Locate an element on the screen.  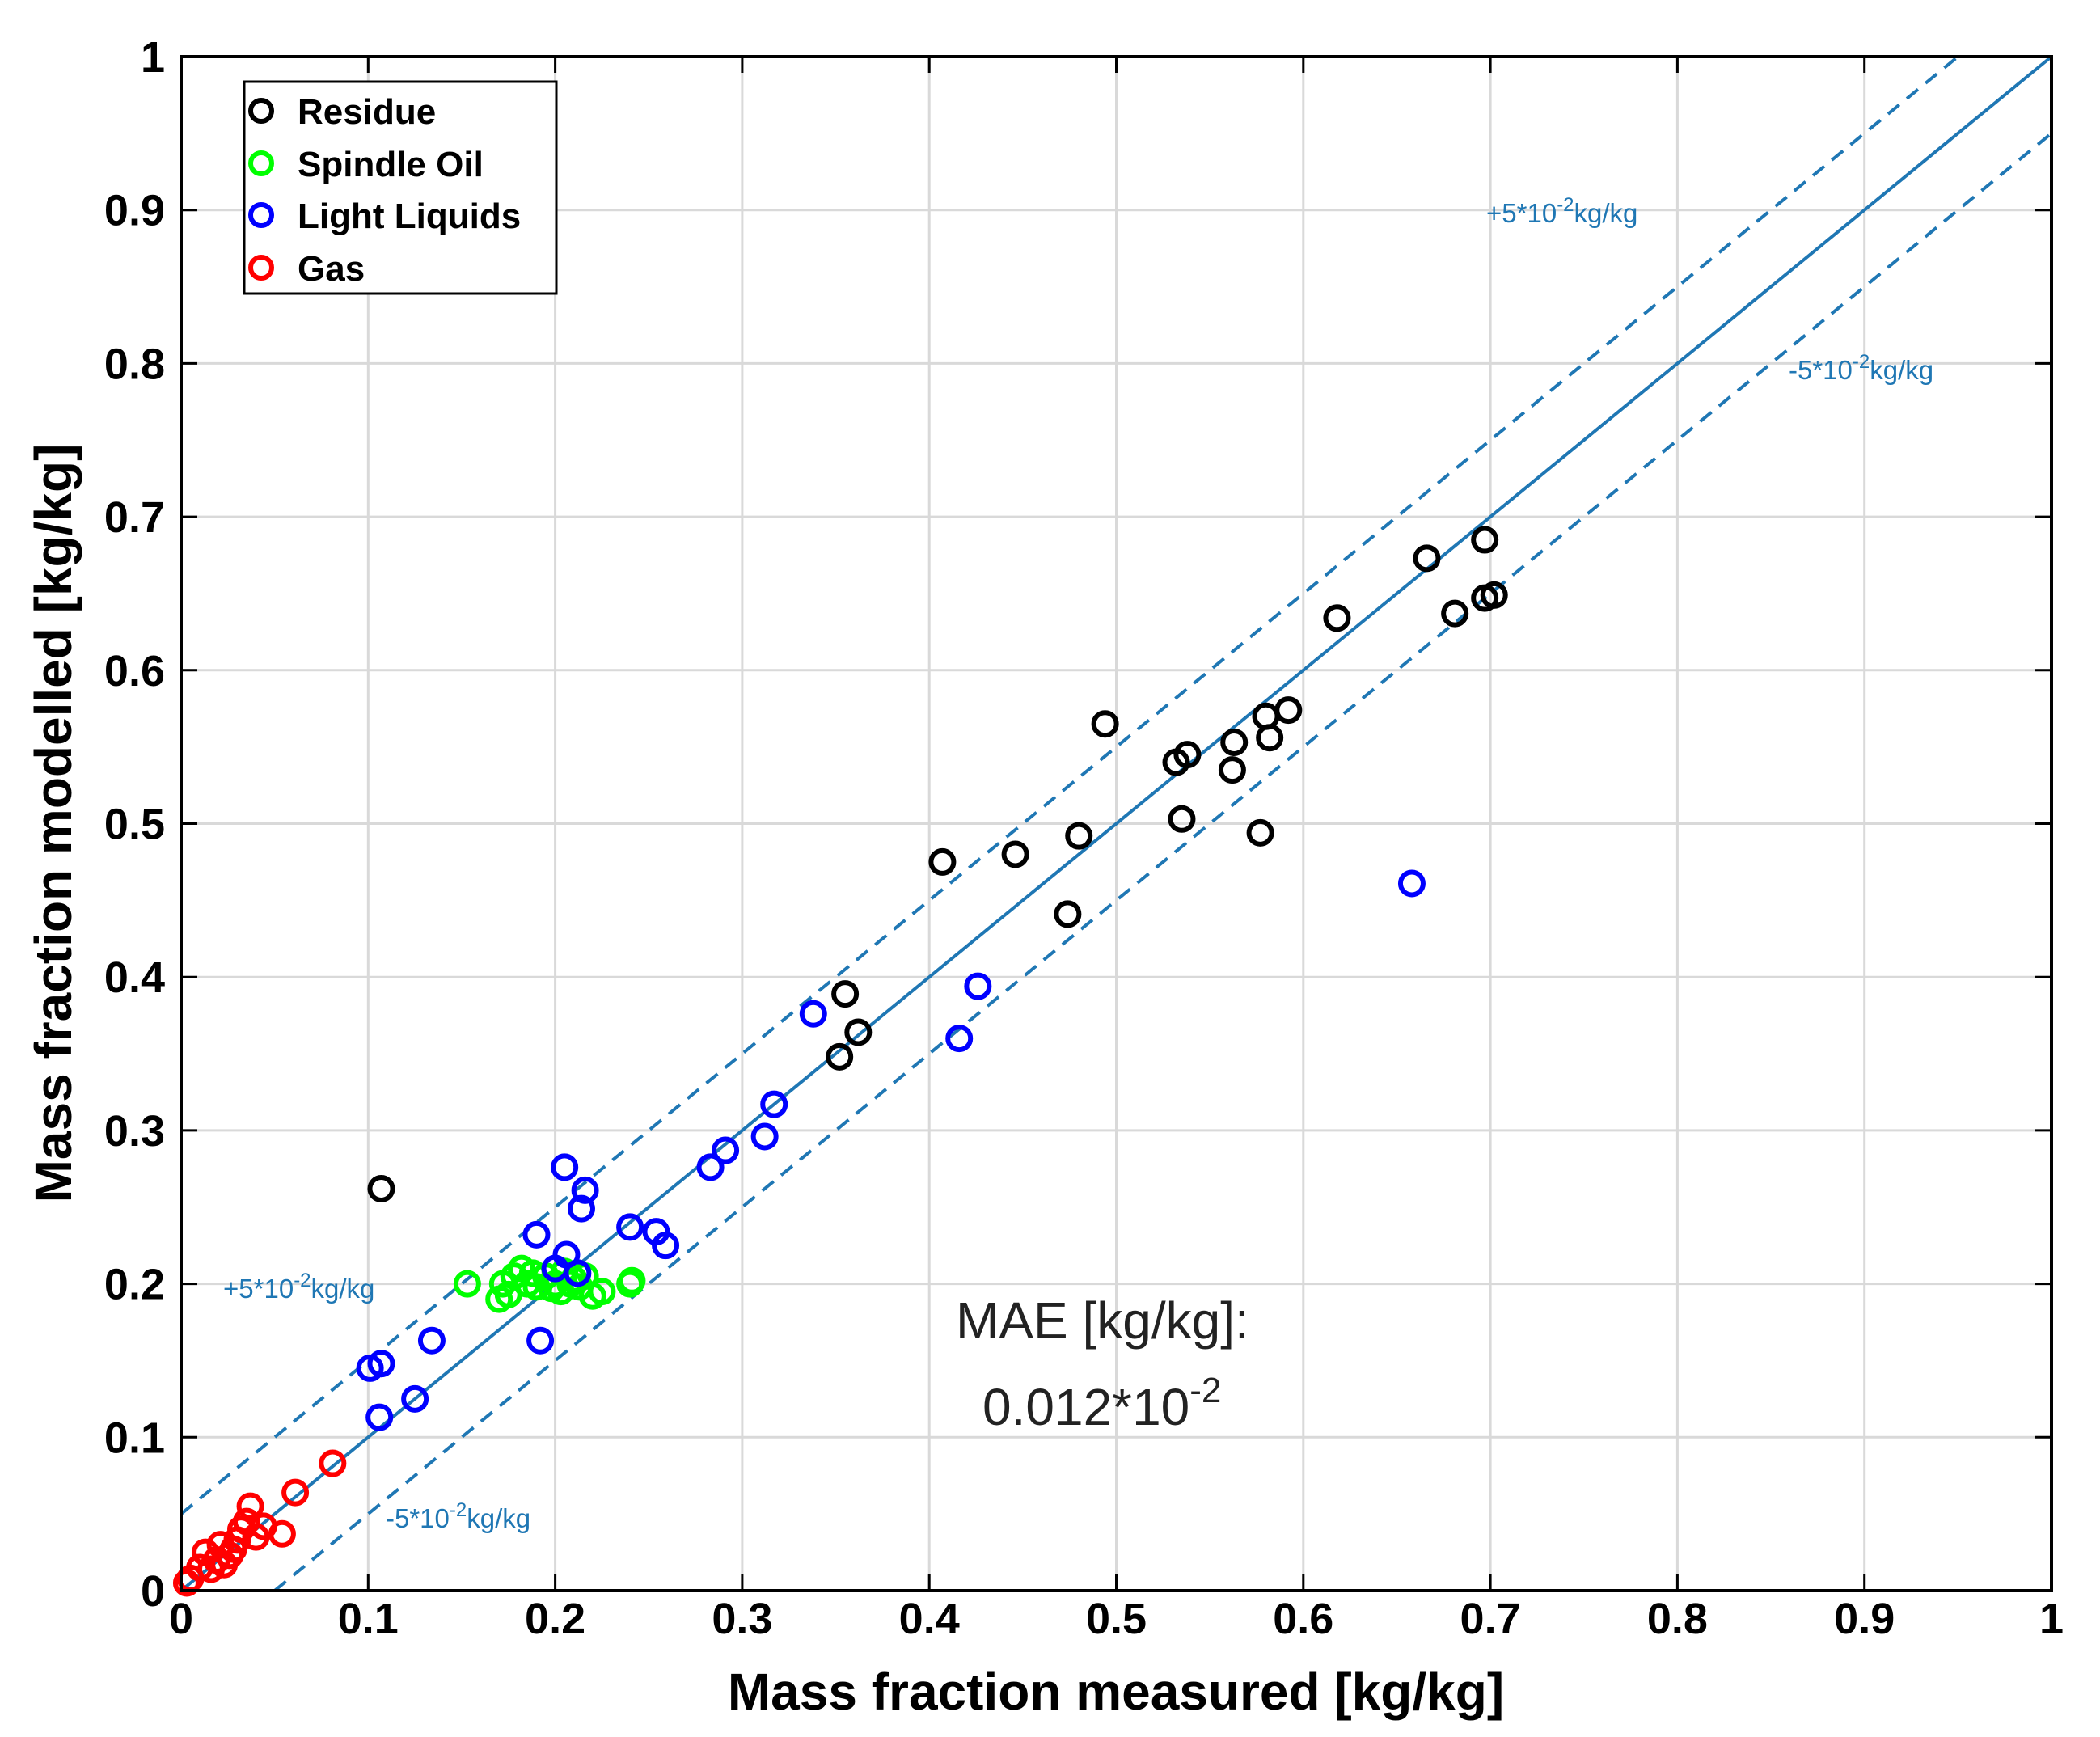
y-tick-label-3: 0.3 is located at coordinates (134, 1132).